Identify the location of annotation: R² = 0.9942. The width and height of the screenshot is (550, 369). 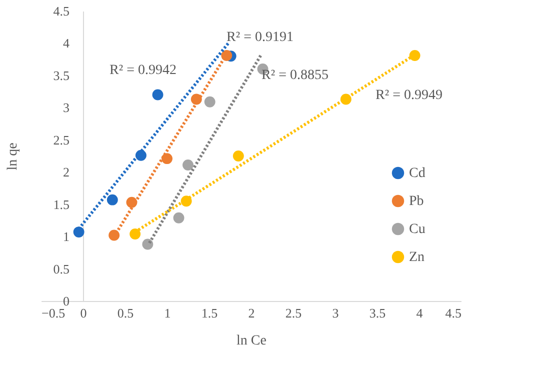
(143, 70).